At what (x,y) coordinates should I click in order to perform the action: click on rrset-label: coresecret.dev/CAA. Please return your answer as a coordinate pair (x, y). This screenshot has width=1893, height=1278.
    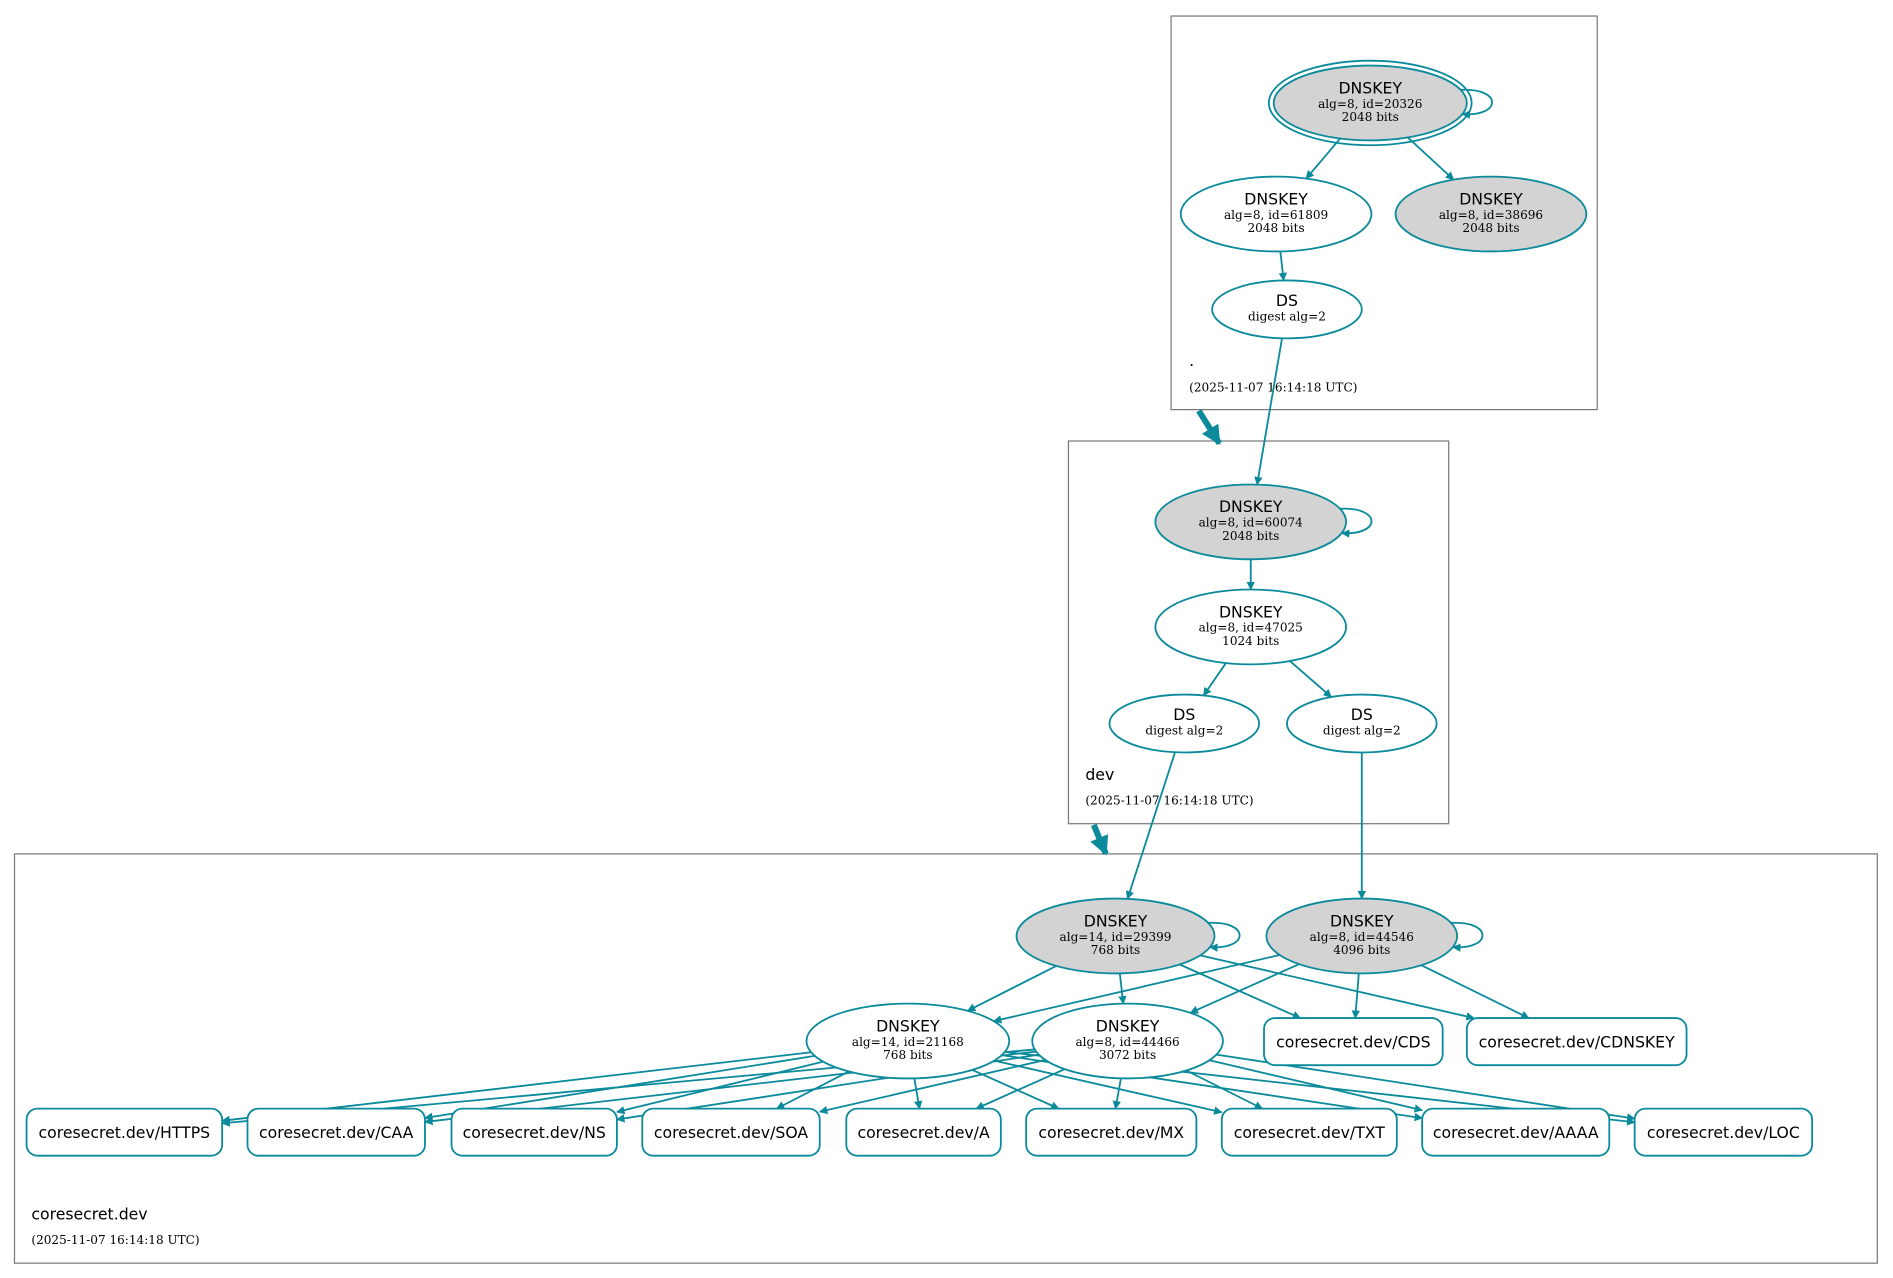
    Looking at the image, I should click on (336, 1132).